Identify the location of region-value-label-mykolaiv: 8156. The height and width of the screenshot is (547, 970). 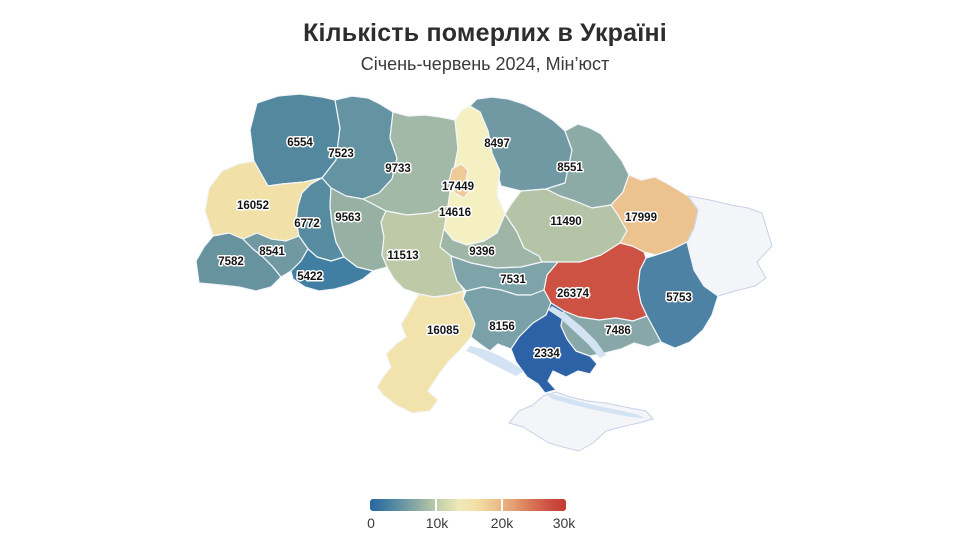
(502, 327).